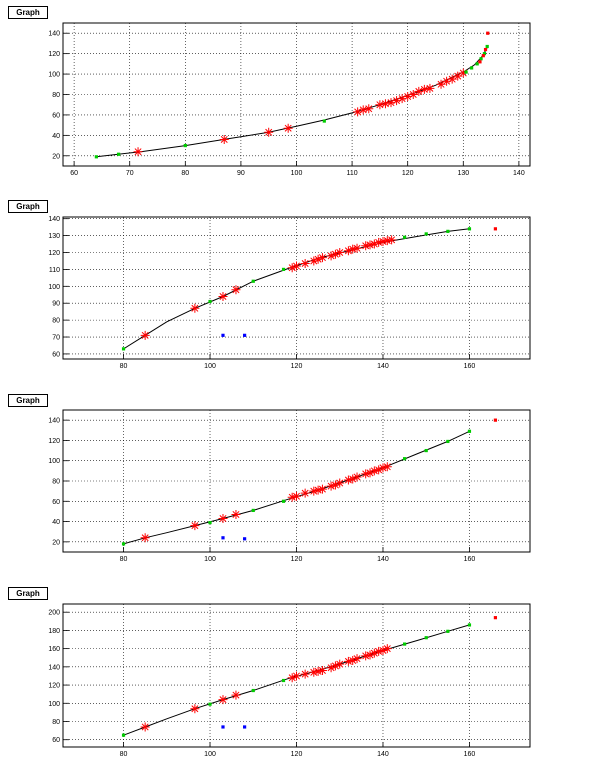  What do you see at coordinates (54, 270) in the screenshot?
I see `y-tick-label: 110` at bounding box center [54, 270].